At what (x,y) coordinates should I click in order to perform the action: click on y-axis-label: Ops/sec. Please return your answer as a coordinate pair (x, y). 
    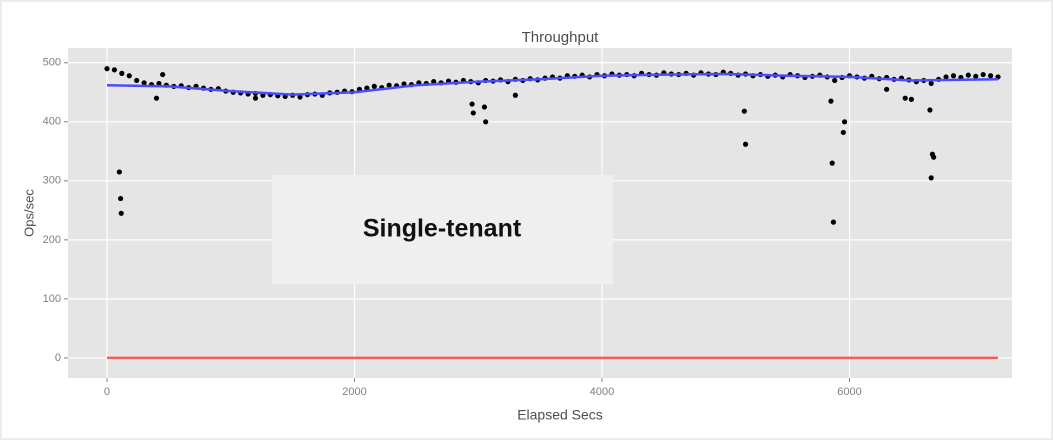
    Looking at the image, I should click on (28, 213).